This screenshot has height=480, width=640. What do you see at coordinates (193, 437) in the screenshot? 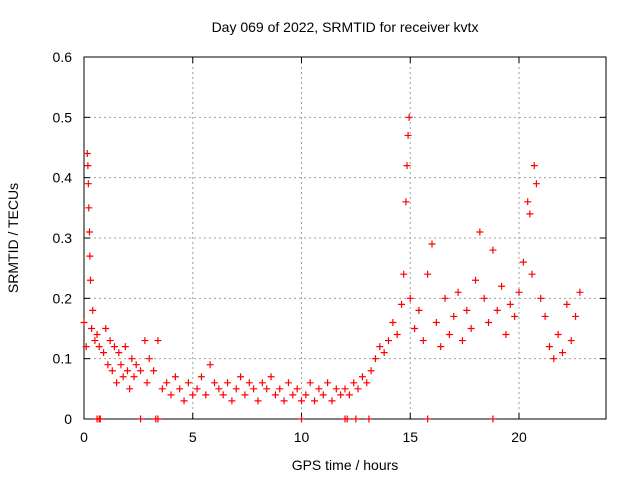
I see `x-tick-label: 5` at bounding box center [193, 437].